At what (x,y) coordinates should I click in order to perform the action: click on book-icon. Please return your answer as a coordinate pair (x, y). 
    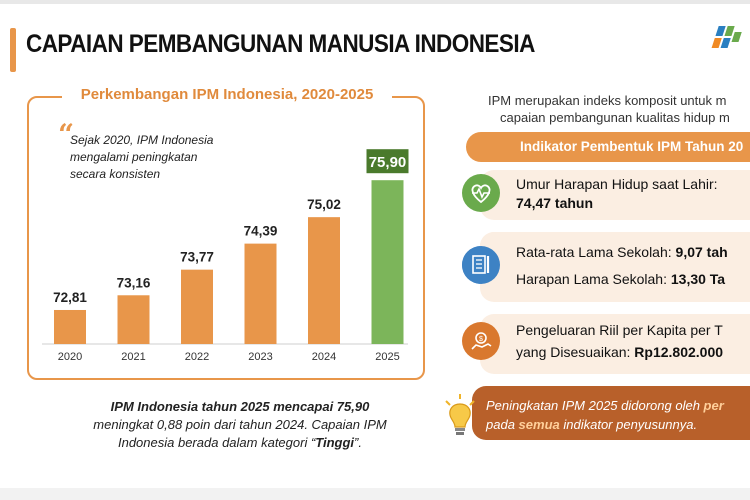
    Looking at the image, I should click on (481, 265).